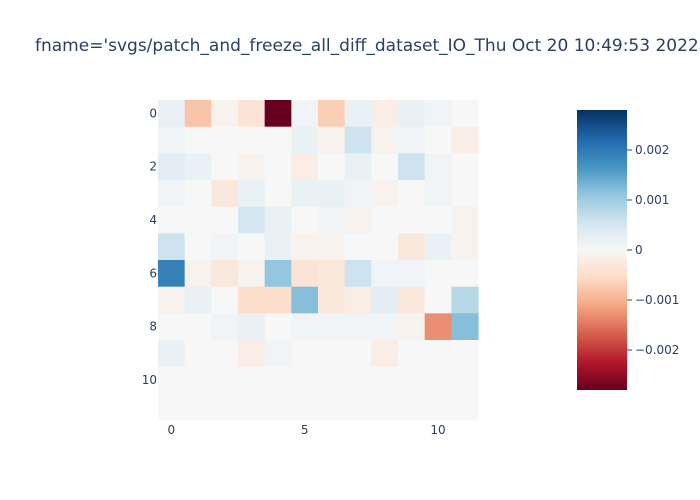 Image resolution: width=700 pixels, height=500 pixels. I want to click on colorbar-tick-label: 0.002, so click(652, 150).